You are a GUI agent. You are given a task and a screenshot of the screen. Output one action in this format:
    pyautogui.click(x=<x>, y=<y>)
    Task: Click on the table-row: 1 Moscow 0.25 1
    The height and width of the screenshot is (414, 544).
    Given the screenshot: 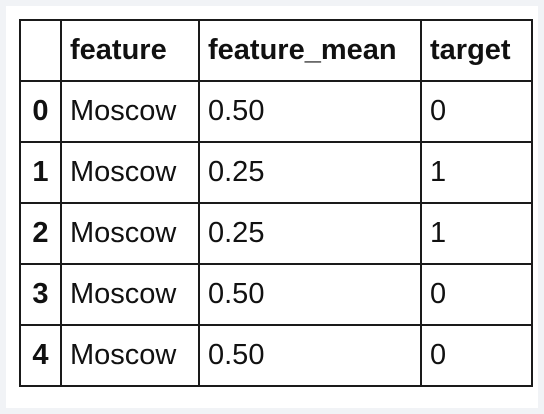 What is the action you would take?
    pyautogui.click(x=276, y=172)
    